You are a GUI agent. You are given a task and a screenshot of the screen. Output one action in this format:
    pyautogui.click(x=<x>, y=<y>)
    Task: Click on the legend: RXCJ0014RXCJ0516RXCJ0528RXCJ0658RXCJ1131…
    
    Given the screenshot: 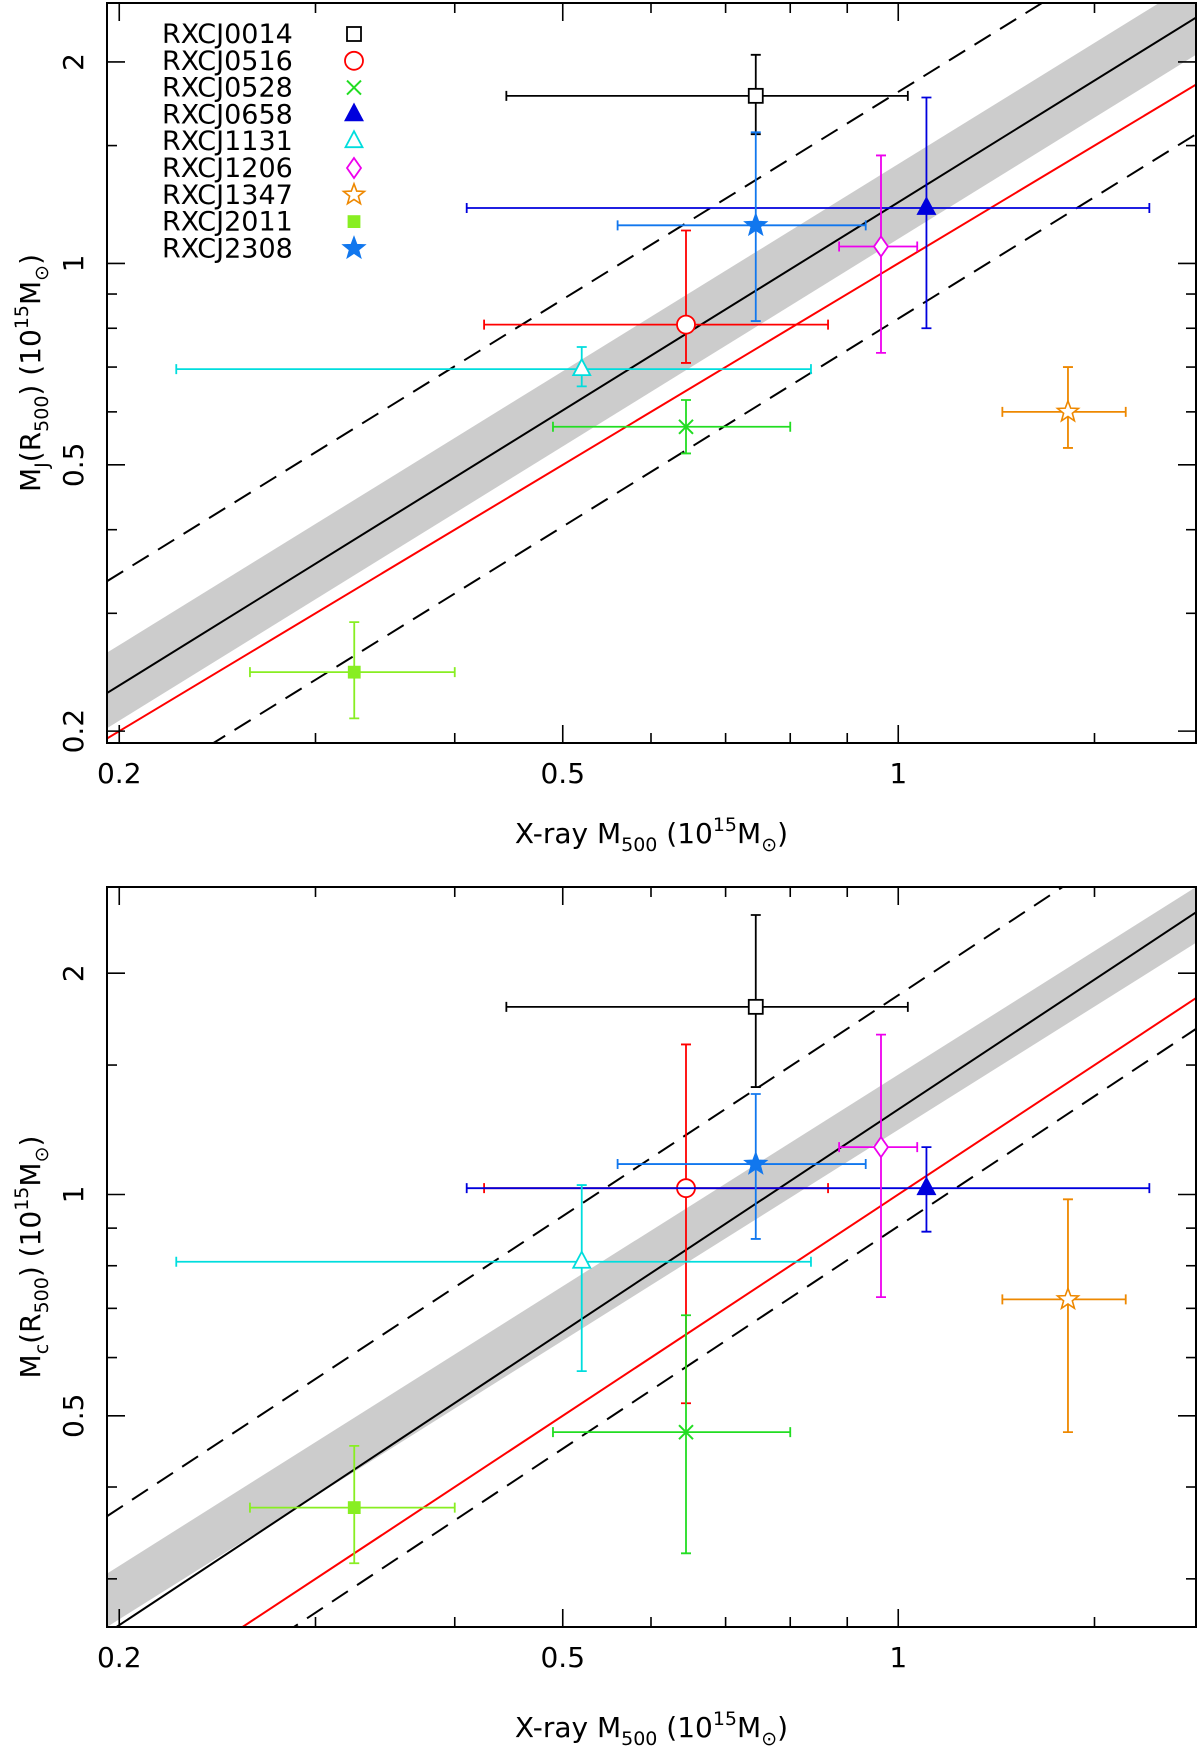 What is the action you would take?
    pyautogui.click(x=264, y=141)
    